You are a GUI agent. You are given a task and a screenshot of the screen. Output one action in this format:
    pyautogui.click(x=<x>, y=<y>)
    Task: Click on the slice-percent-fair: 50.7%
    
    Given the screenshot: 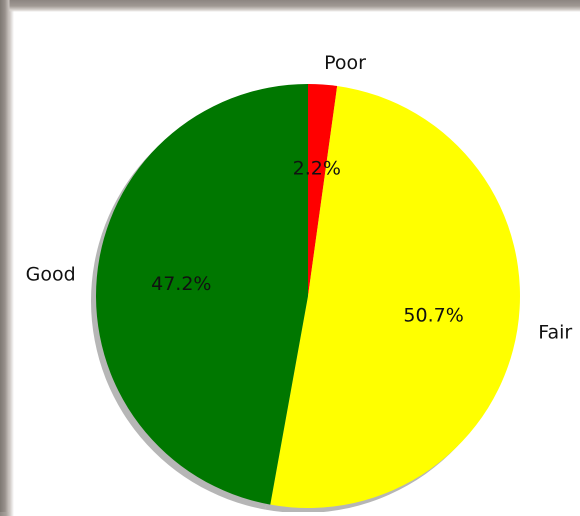 What is the action you would take?
    pyautogui.click(x=433, y=316)
    